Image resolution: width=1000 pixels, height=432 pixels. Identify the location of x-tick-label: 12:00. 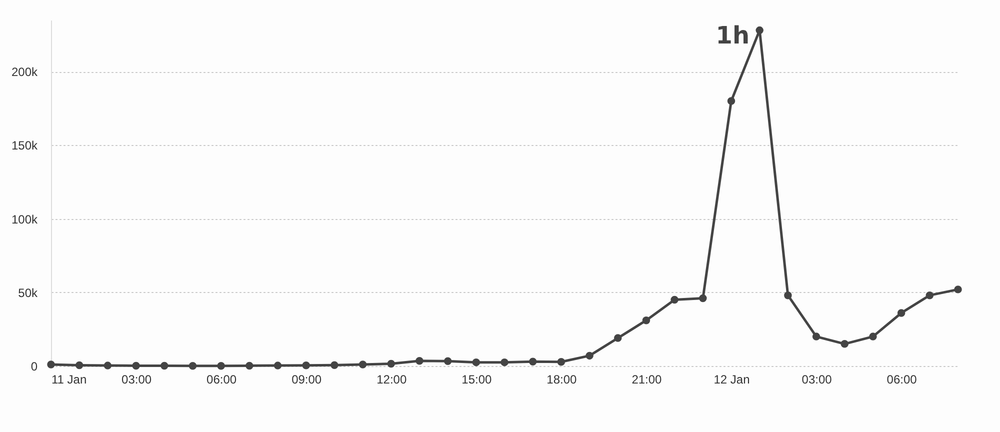
(391, 379).